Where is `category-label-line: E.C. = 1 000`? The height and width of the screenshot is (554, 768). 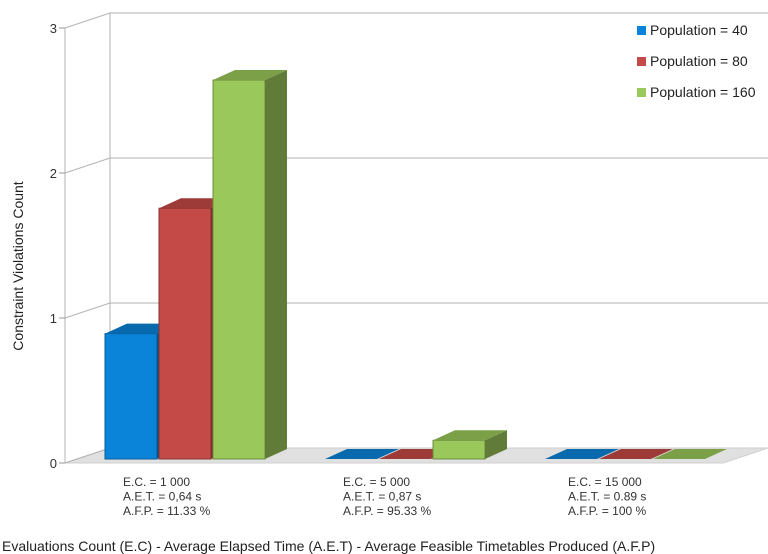
category-label-line: E.C. = 1 000 is located at coordinates (156, 482).